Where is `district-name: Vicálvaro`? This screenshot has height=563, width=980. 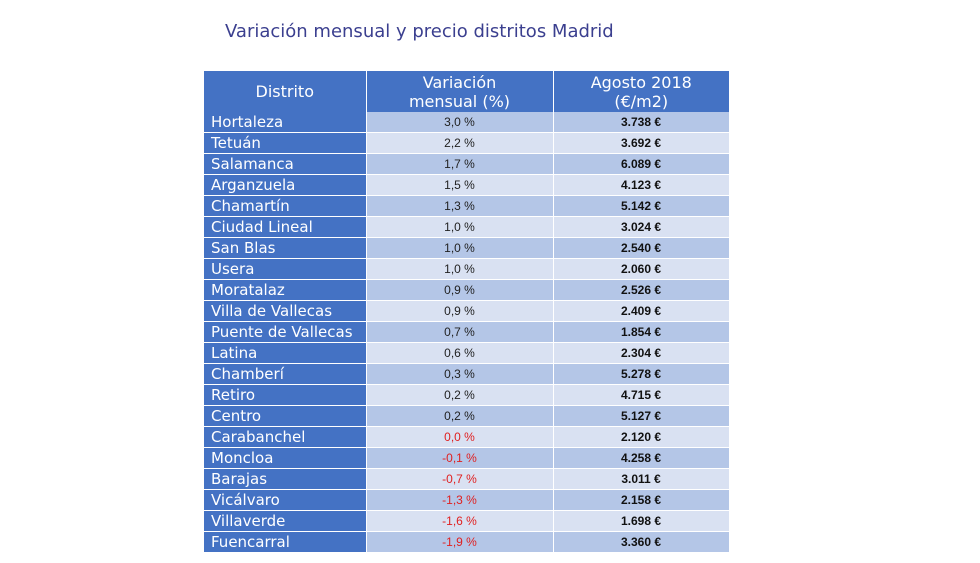
district-name: Vicálvaro is located at coordinates (285, 500).